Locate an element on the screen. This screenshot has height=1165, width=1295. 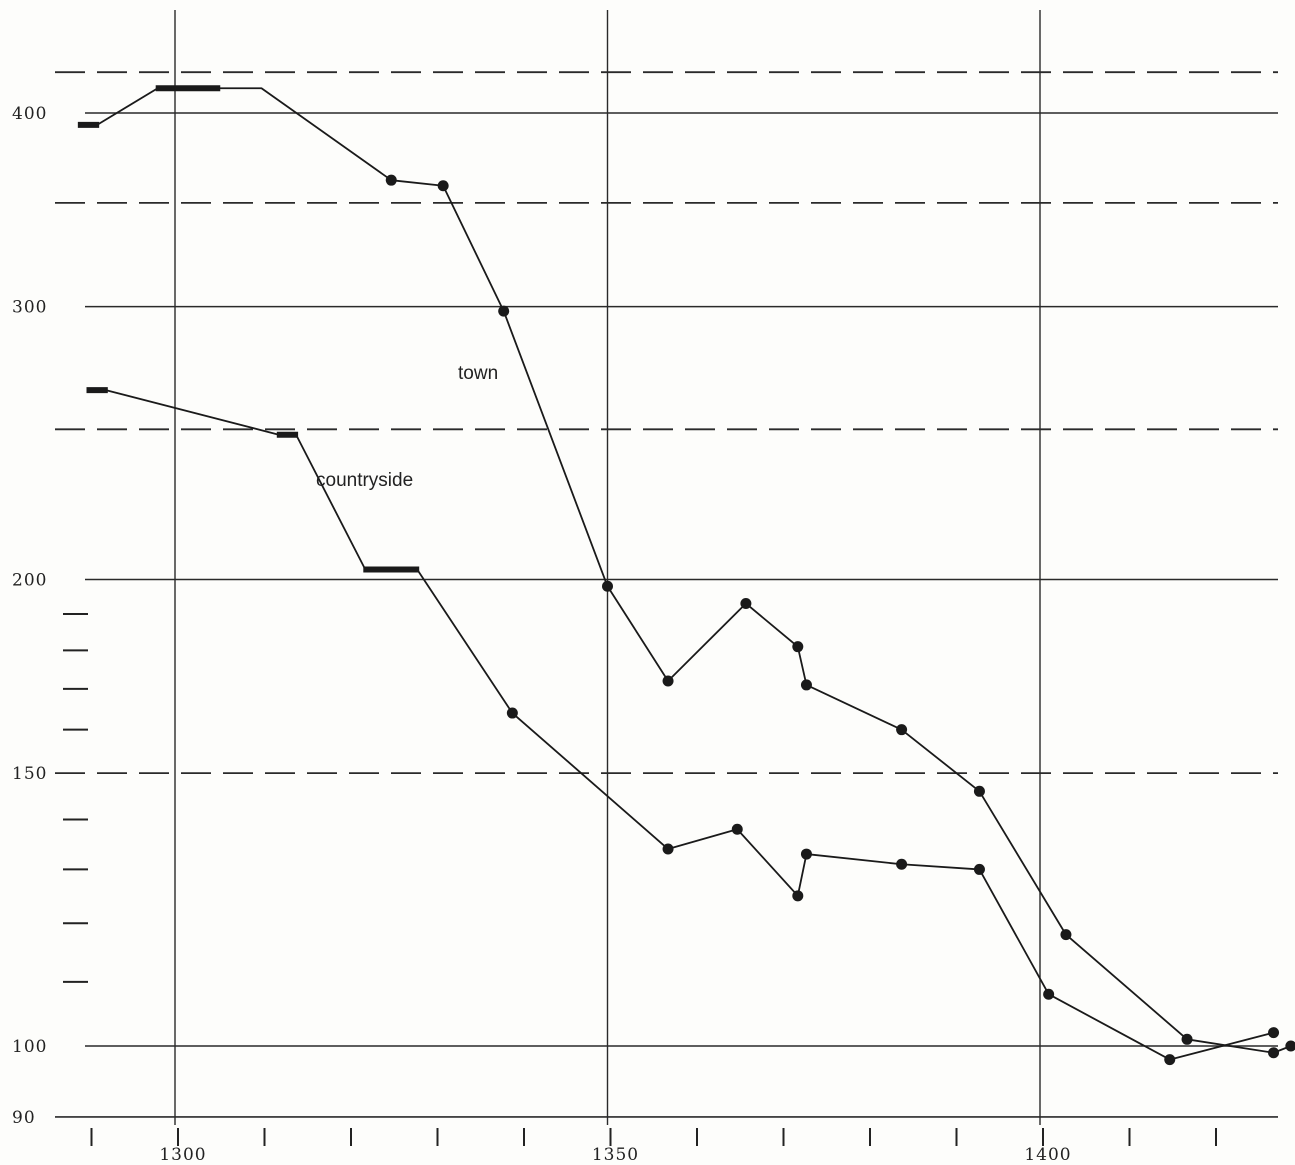
series-label-town: town is located at coordinates (478, 373).